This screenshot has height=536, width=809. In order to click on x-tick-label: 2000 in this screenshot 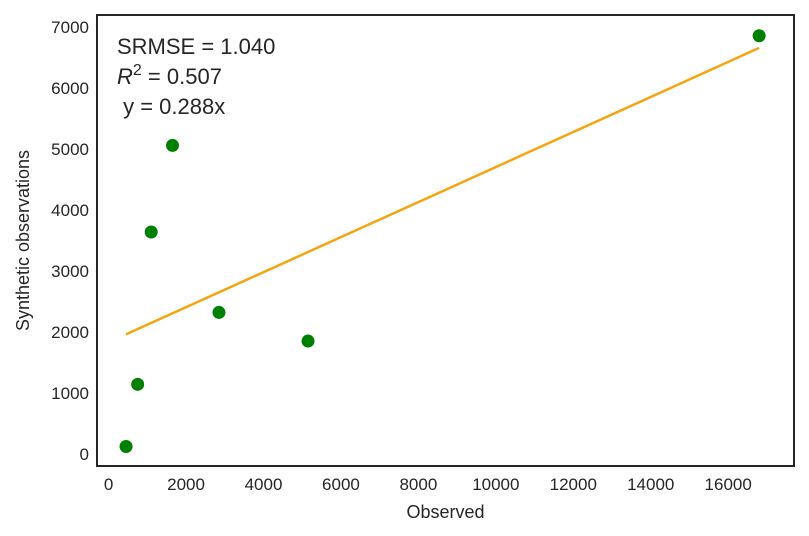, I will do `click(186, 484)`.